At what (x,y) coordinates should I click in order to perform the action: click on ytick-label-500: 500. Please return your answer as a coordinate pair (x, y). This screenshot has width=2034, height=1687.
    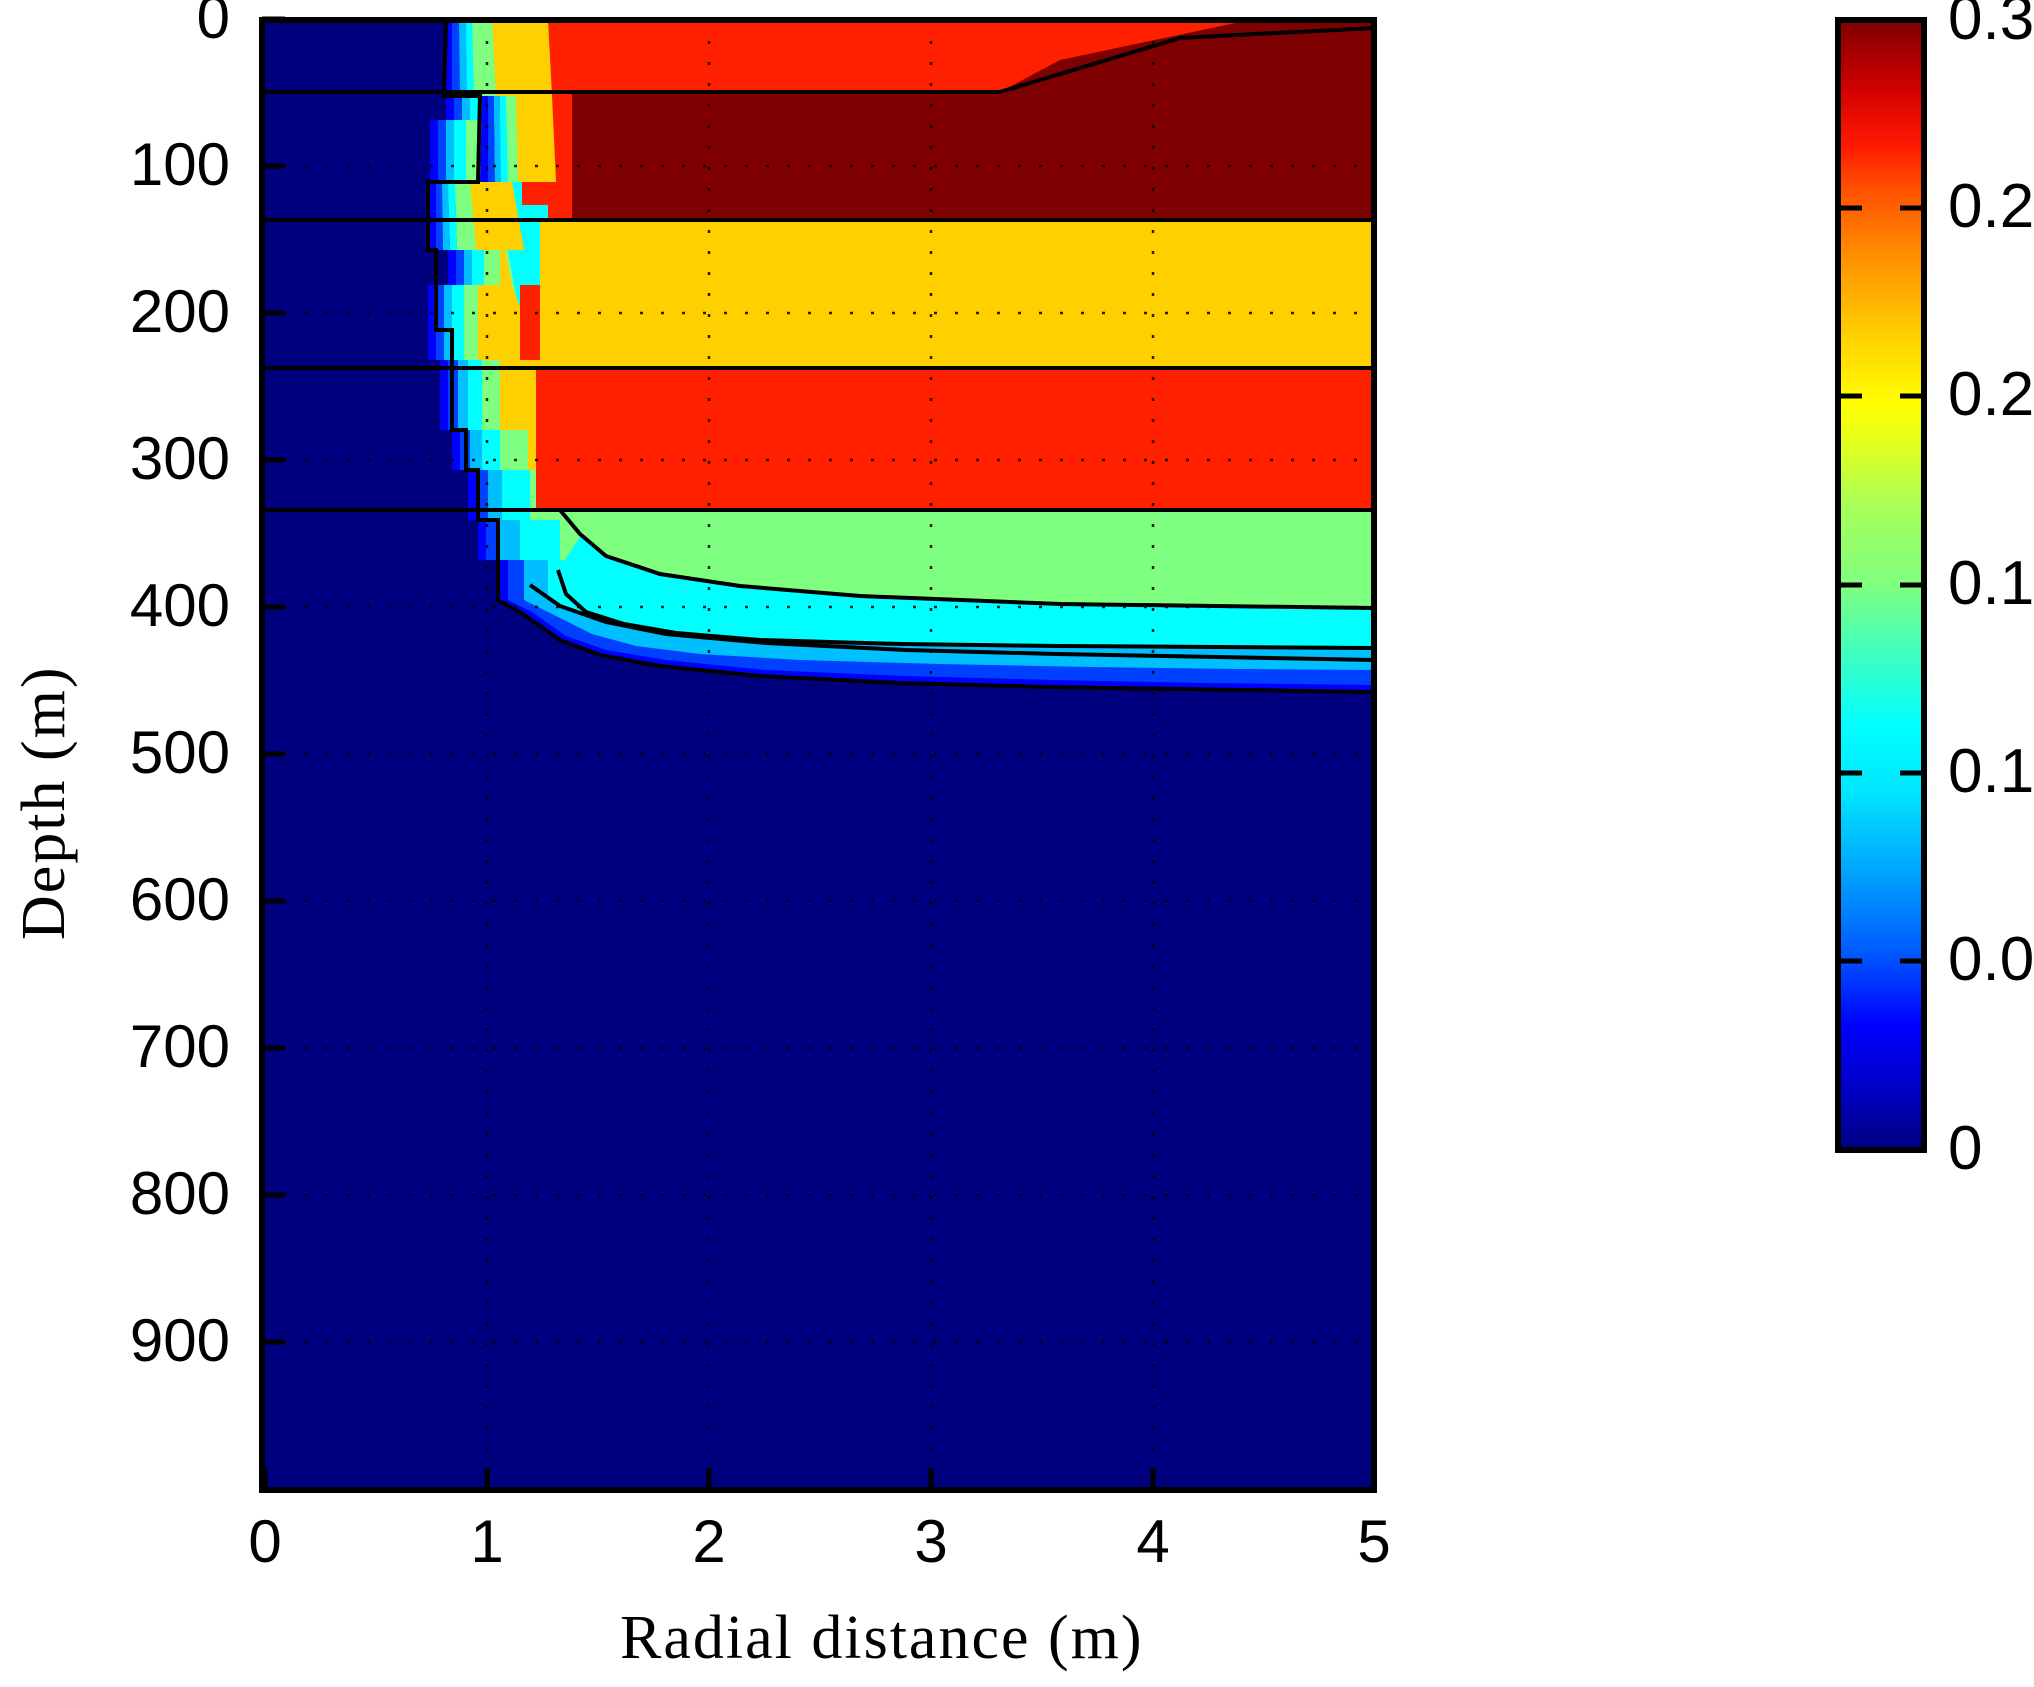
    Looking at the image, I should click on (179, 752).